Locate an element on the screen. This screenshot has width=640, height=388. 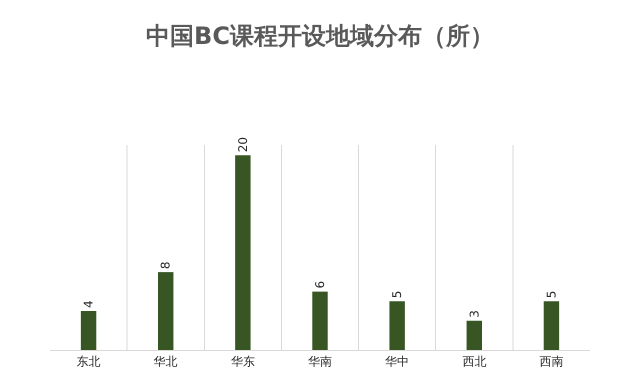
data-label: 8 is located at coordinates (165, 265).